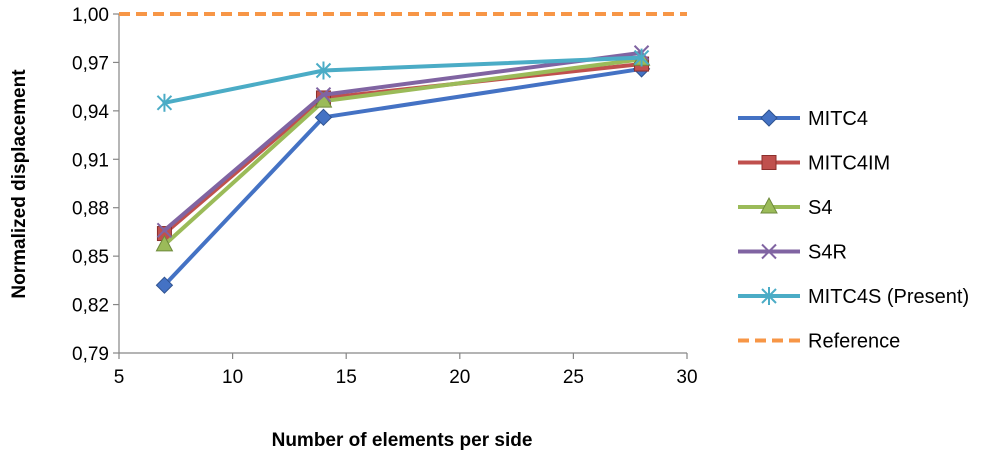 The width and height of the screenshot is (983, 461). I want to click on x-tick-label: 10, so click(232, 377).